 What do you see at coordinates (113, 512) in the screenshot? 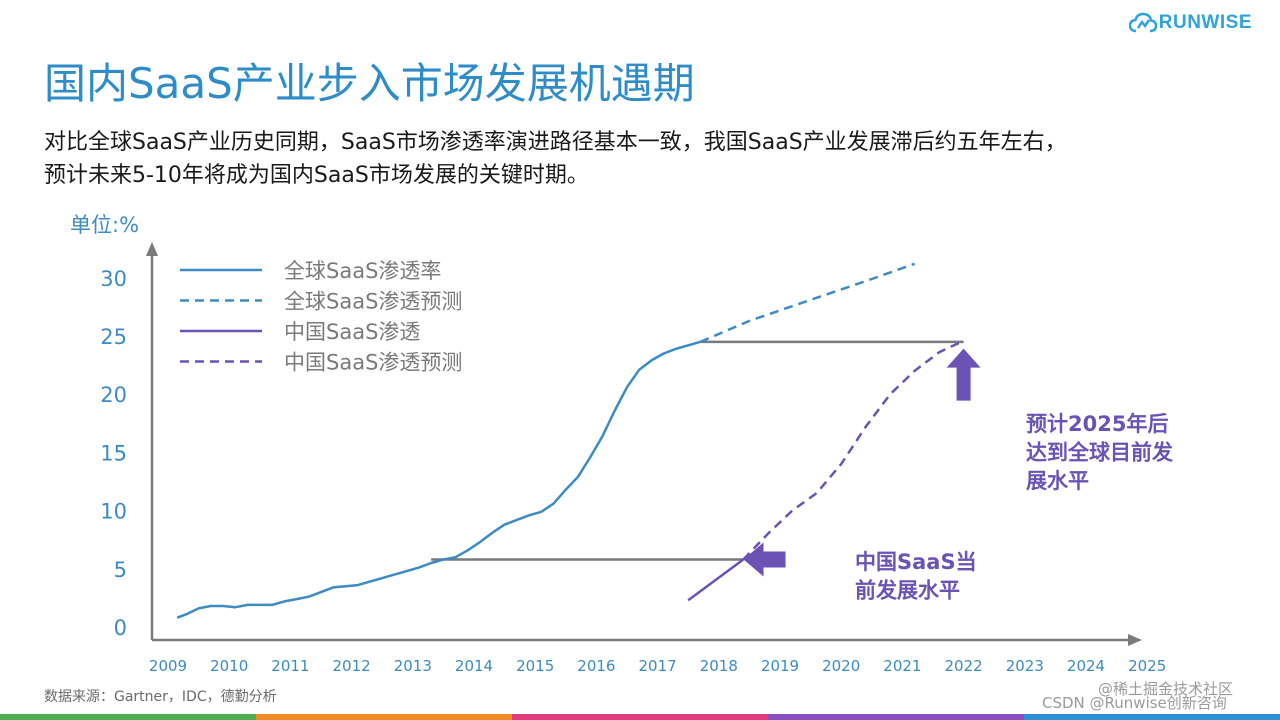
I see `y-tick-label: 10` at bounding box center [113, 512].